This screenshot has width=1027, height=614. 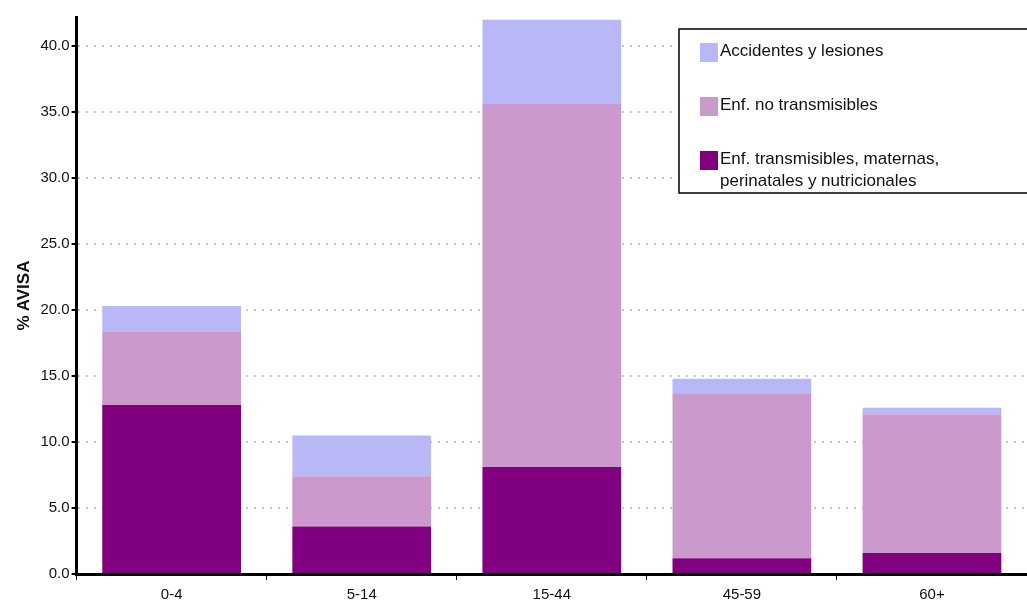 I want to click on y-axis-title: % AVISA, so click(x=23, y=295).